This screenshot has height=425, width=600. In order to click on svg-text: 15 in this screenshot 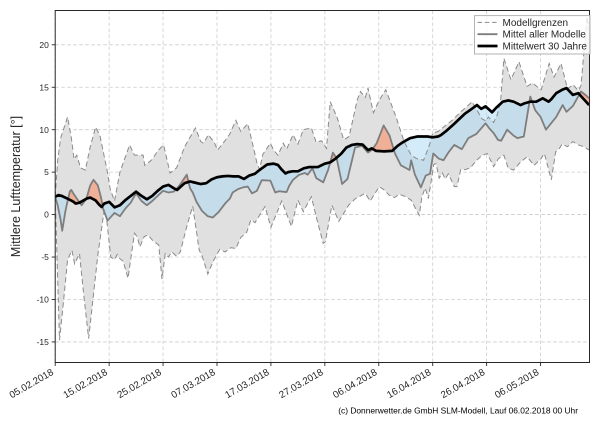, I will do `click(44, 87)`.